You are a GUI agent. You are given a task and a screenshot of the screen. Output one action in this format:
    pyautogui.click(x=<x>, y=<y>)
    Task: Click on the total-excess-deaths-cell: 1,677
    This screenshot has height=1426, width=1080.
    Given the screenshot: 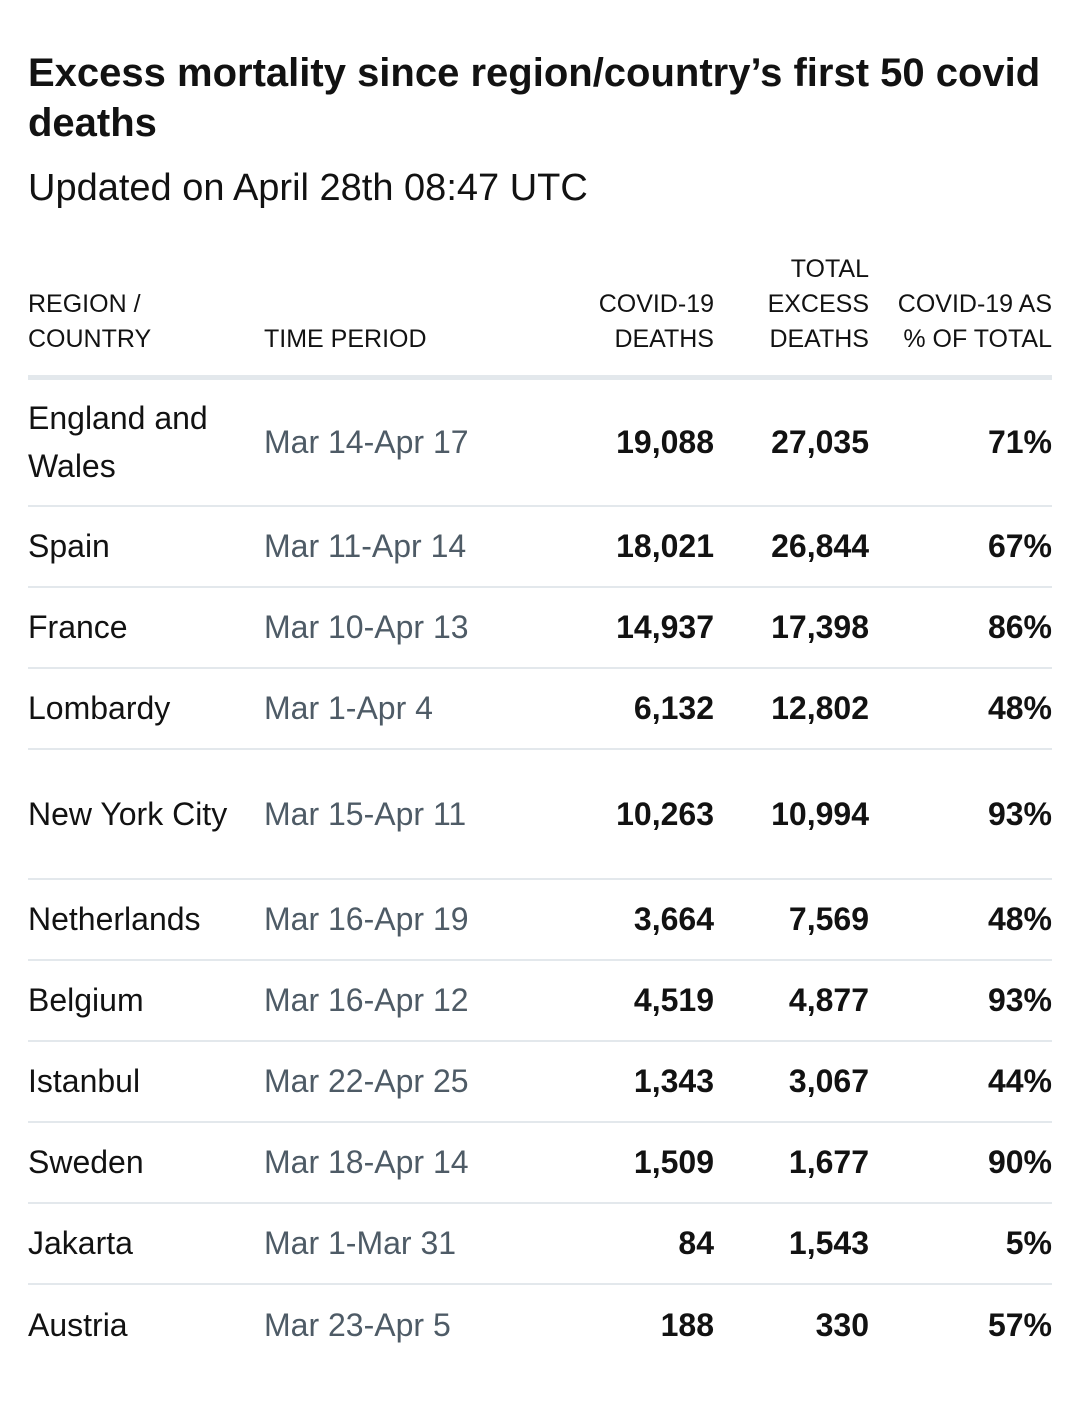 What is the action you would take?
    pyautogui.click(x=791, y=1162)
    